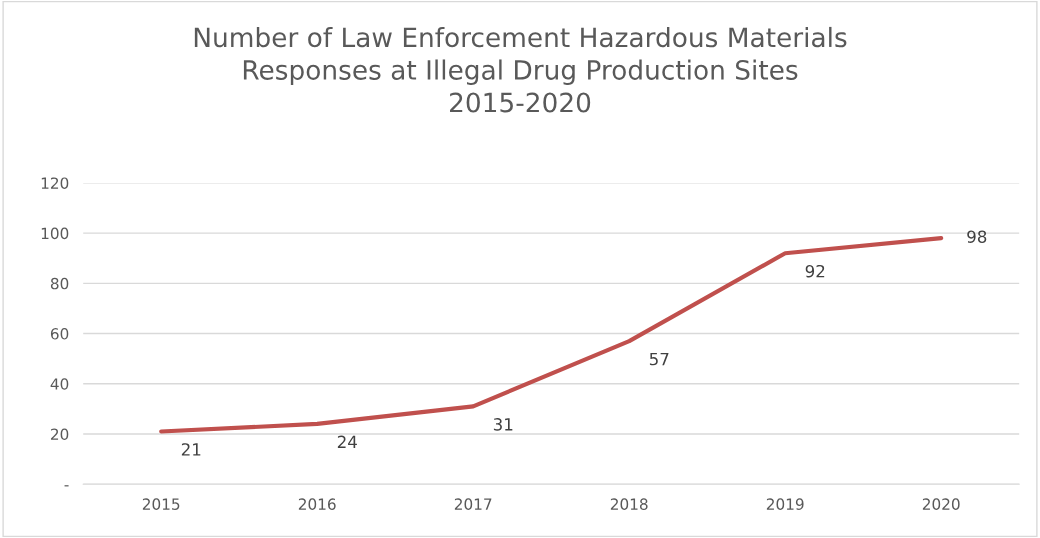 The width and height of the screenshot is (1040, 538). Describe the element at coordinates (59, 384) in the screenshot. I see `y-tick-label: 40` at that location.